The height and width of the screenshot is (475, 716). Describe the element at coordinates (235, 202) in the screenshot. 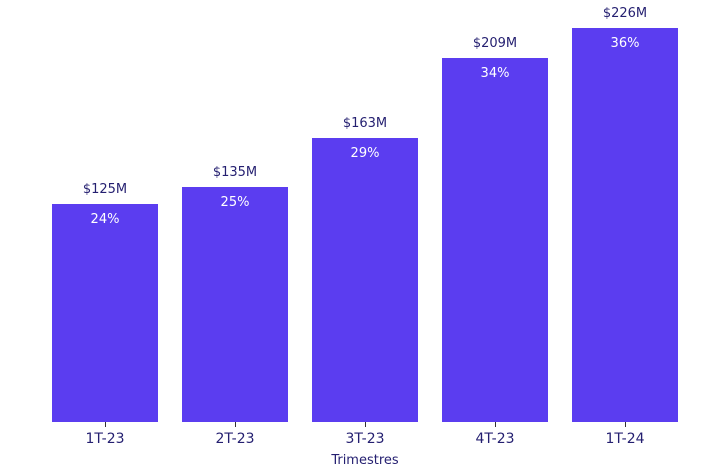

I see `bar-percentage-label: 25%` at that location.